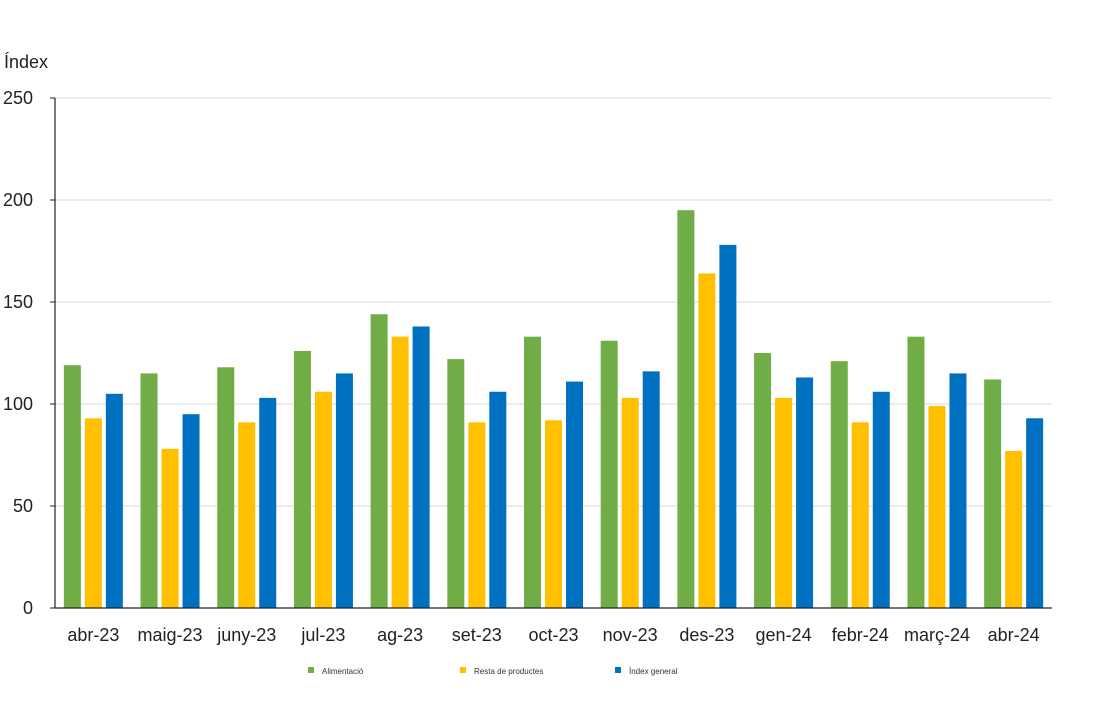 The width and height of the screenshot is (1100, 710). Describe the element at coordinates (400, 635) in the screenshot. I see `x-tick-label: ag-23` at that location.